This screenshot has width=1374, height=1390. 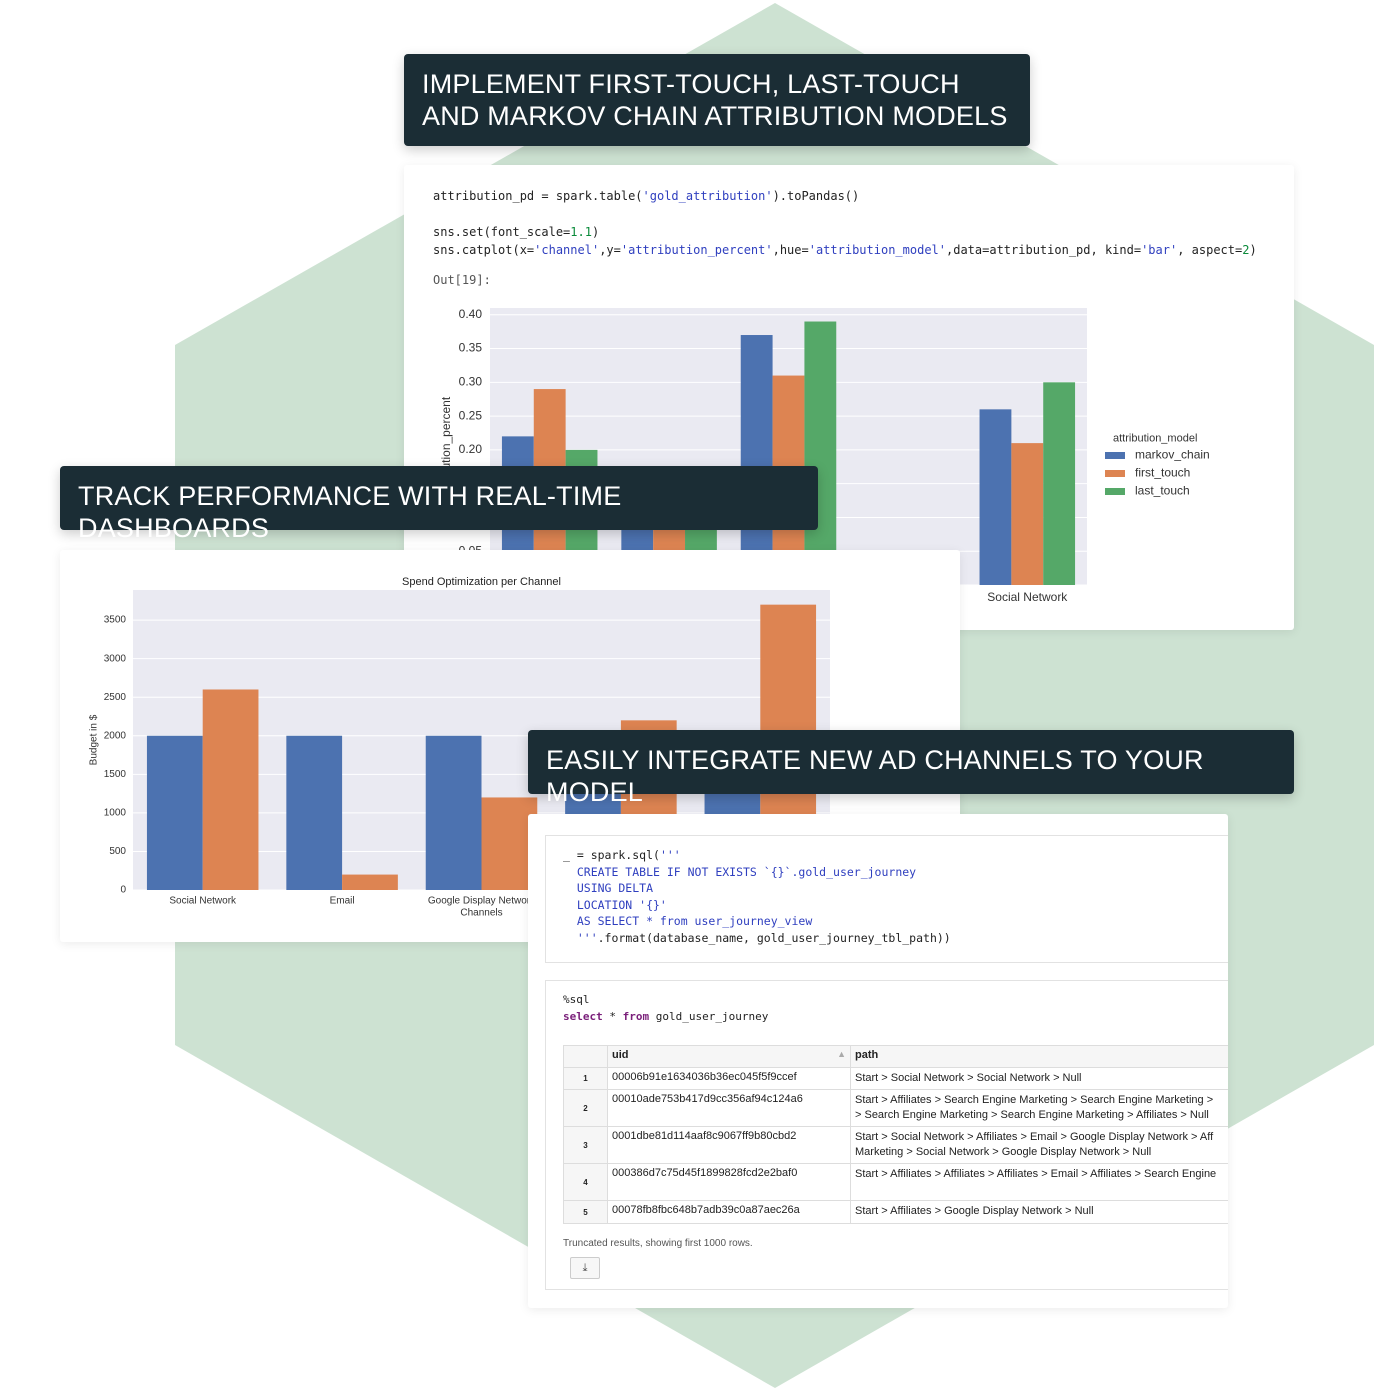 What do you see at coordinates (585, 1056) in the screenshot?
I see `index-header` at bounding box center [585, 1056].